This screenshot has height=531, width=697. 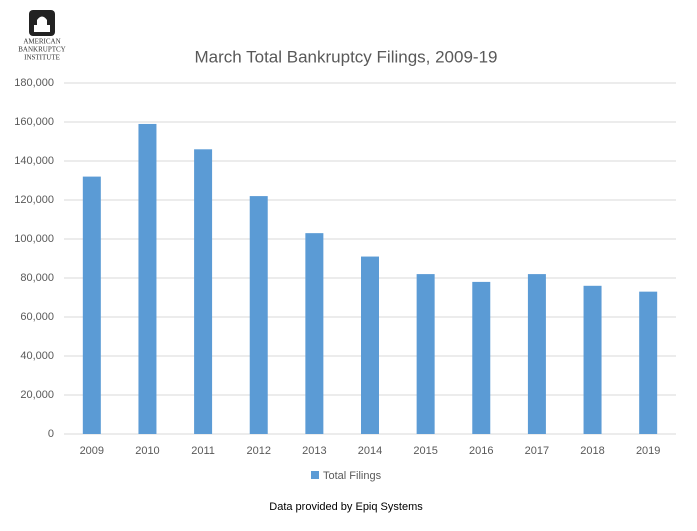 I want to click on y-tick-label: 80,000, so click(x=37, y=278).